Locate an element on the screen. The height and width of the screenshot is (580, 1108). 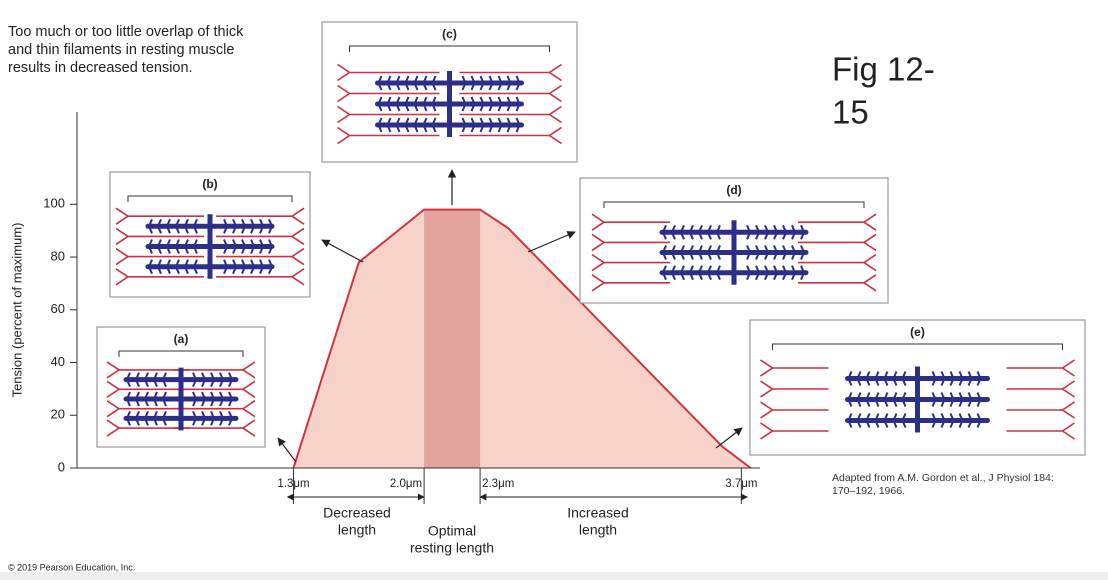
caption: results in decreased tension. is located at coordinates (100, 68).